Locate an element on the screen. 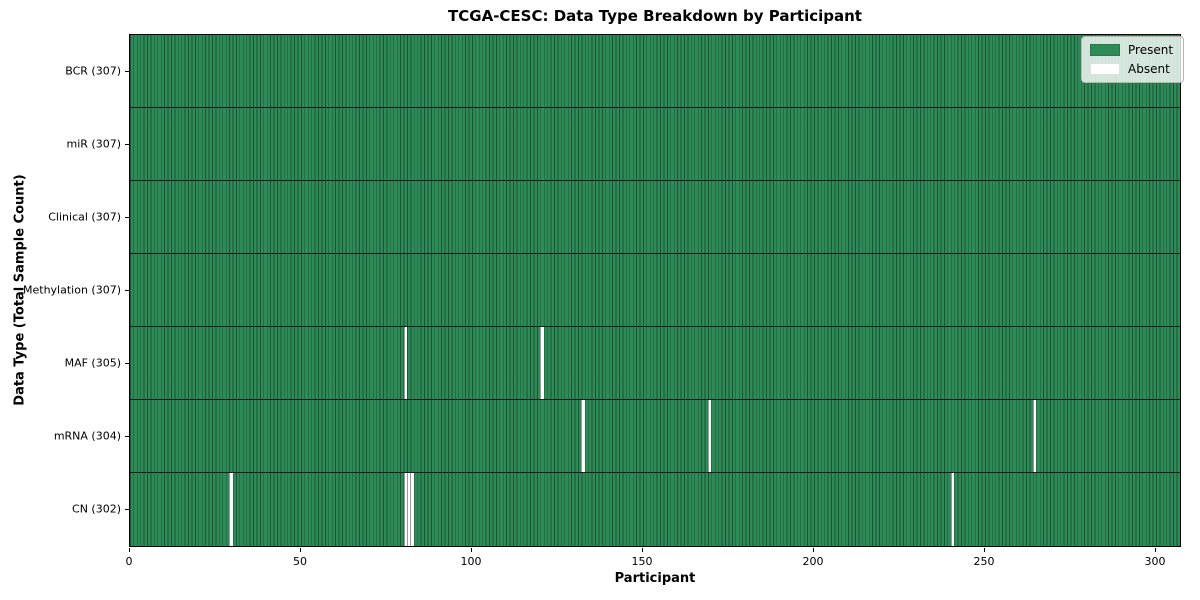 Image resolution: width=1200 pixels, height=600 pixels. x-tick-label: 150 is located at coordinates (642, 561).